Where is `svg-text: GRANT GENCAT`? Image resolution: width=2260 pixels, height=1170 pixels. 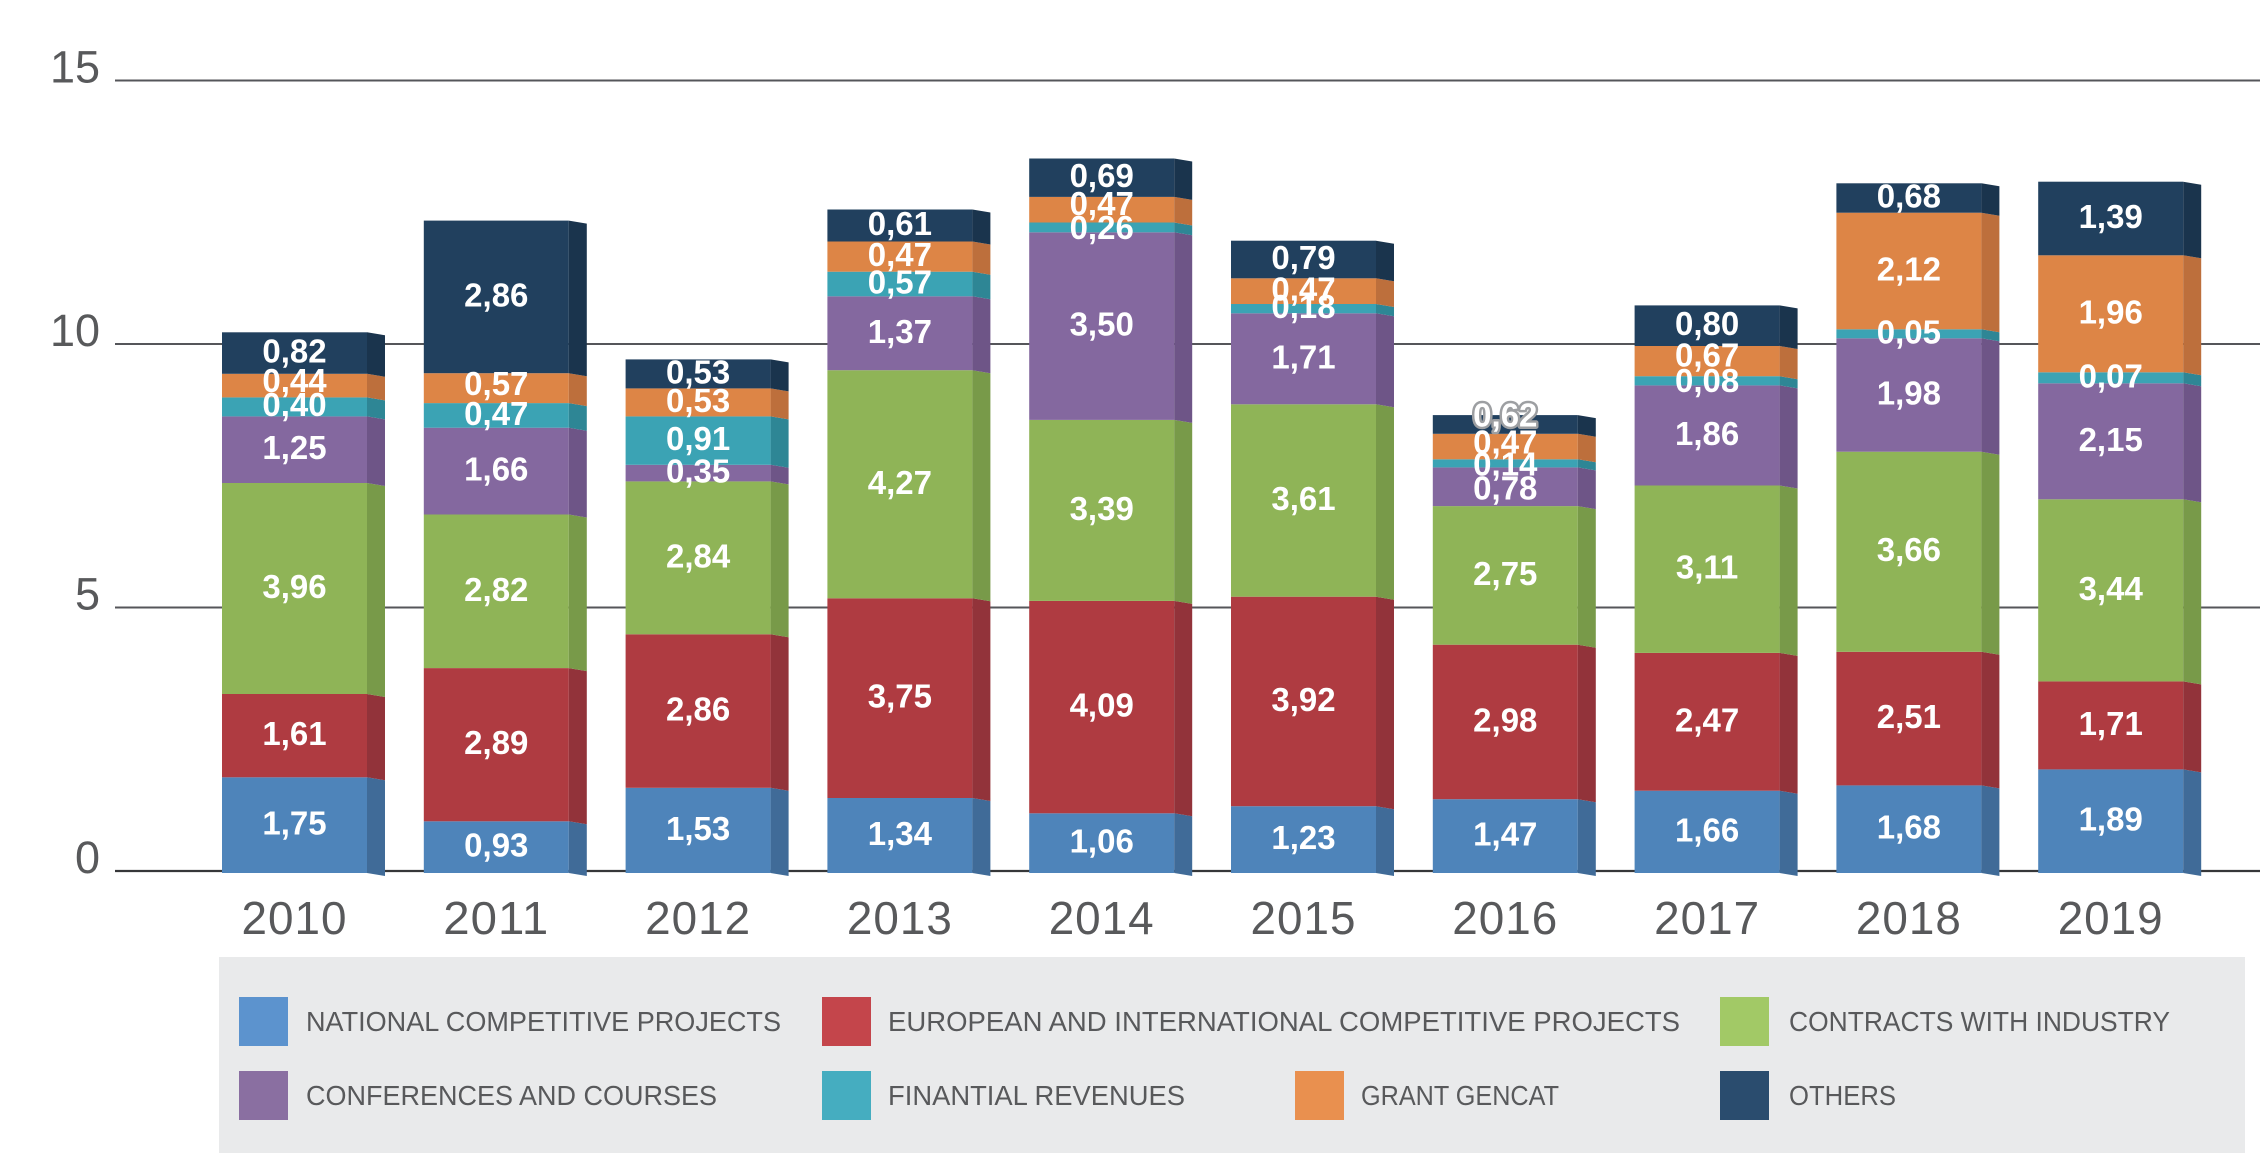
svg-text: GRANT GENCAT is located at coordinates (1460, 1095).